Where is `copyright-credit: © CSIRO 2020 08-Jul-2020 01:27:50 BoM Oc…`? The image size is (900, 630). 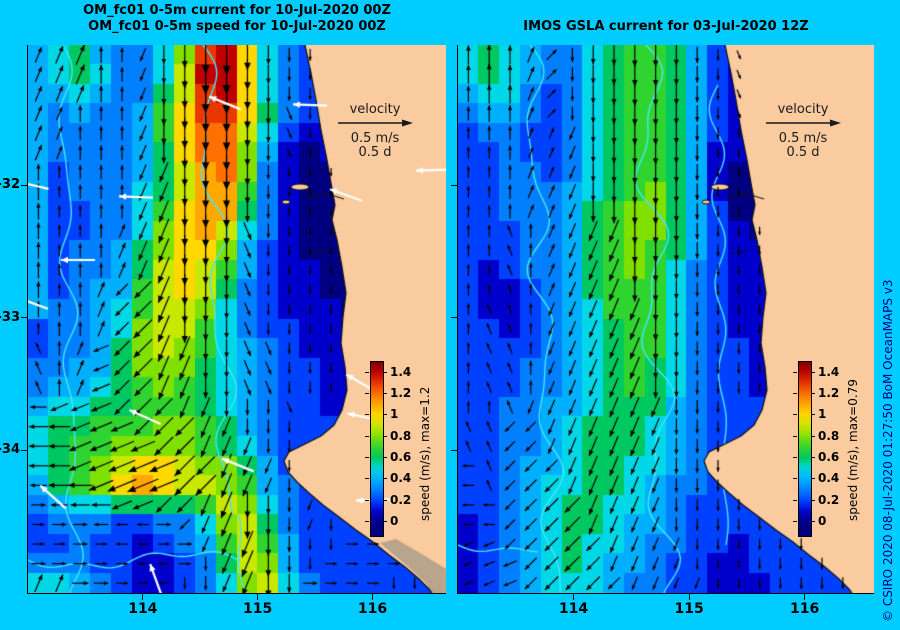
copyright-credit: © CSIRO 2020 08-Jul-2020 01:27:50 BoM Oc… is located at coordinates (888, 450).